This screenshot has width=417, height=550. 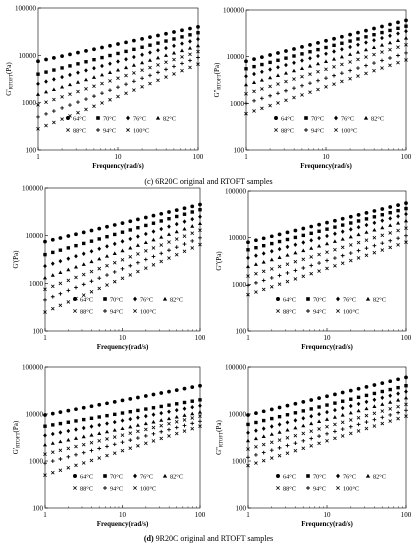 I want to click on legend: 64°C 70°C 76°C 82°C 88°C 94°C 100°C, so click(x=331, y=306).